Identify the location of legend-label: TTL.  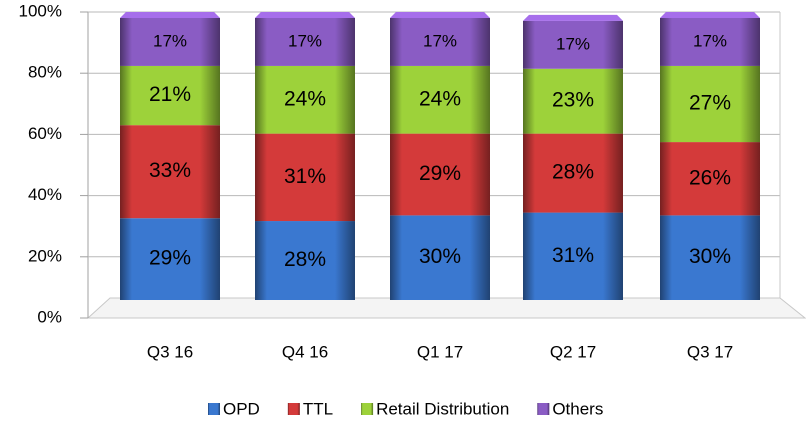
(318, 408).